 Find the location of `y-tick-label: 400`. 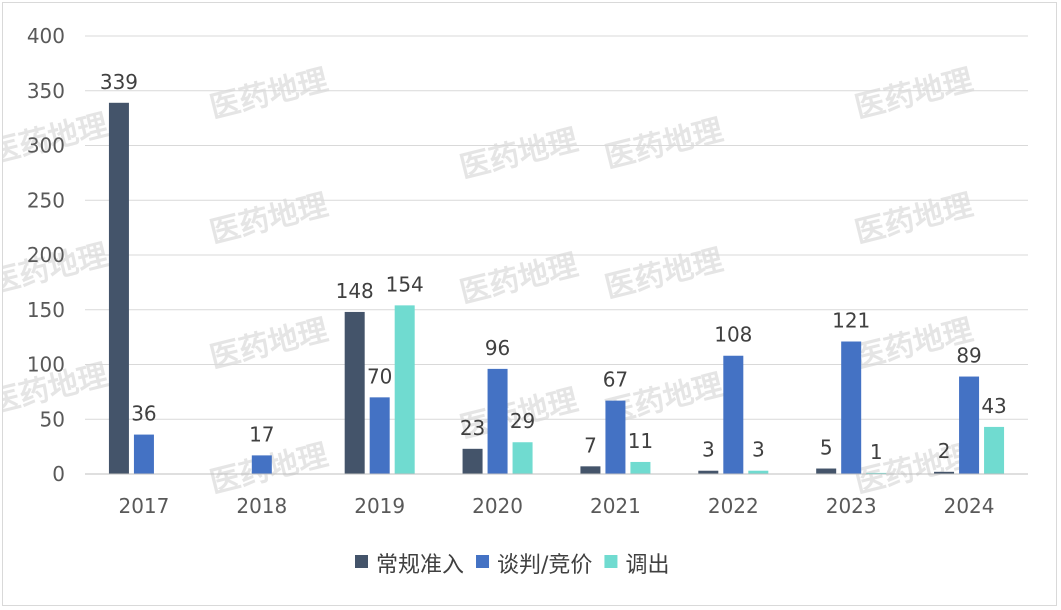

y-tick-label: 400 is located at coordinates (46, 36).